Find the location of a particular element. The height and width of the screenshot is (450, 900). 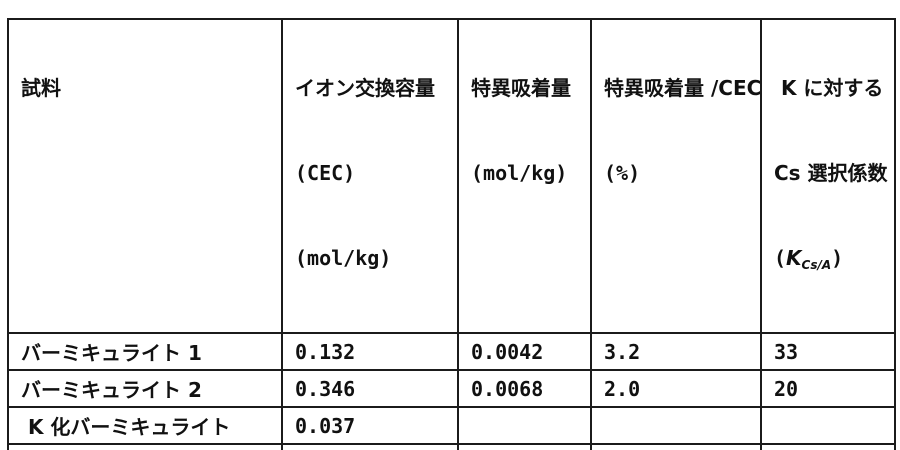

cell-sample: バーミキュライト 2 is located at coordinates (145, 388).